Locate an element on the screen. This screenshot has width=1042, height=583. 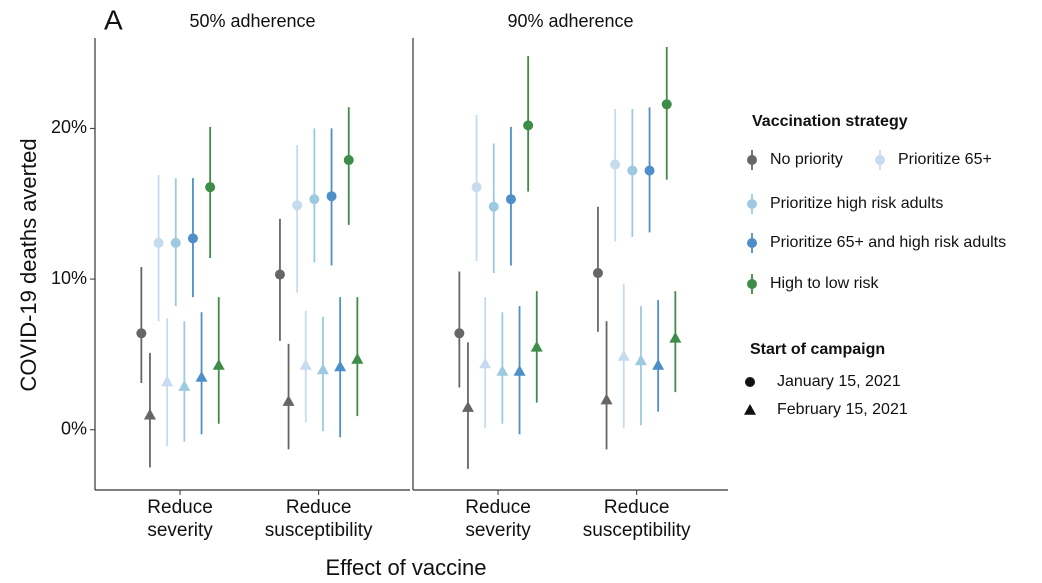
panel-label: A is located at coordinates (113, 19).